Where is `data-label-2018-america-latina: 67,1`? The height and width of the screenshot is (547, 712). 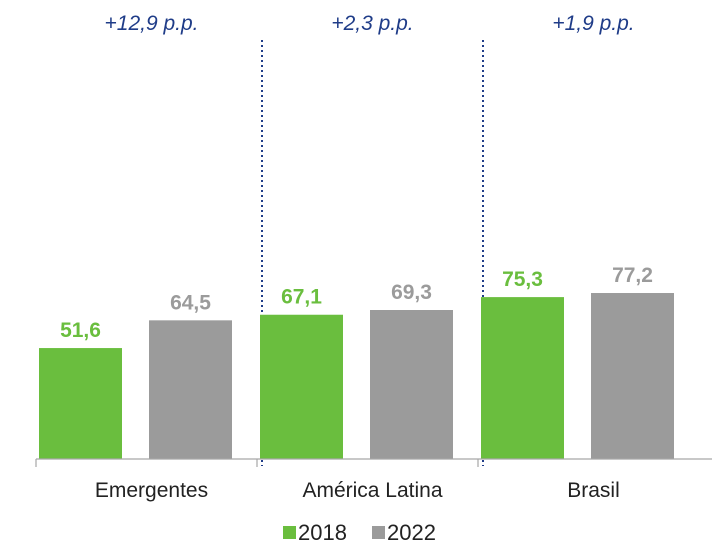
data-label-2018-america-latina: 67,1 is located at coordinates (301, 297).